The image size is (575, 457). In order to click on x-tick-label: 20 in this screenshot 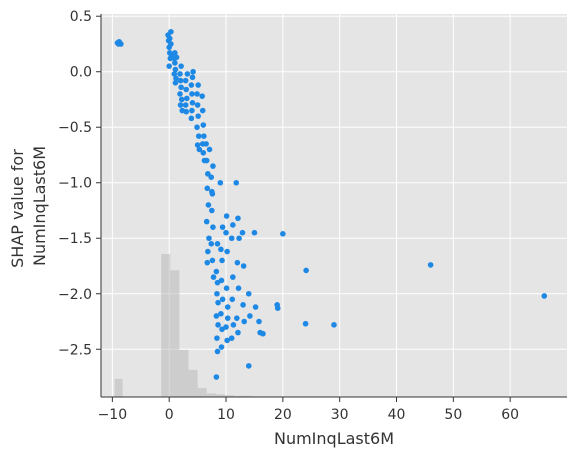, I will do `click(283, 415)`.